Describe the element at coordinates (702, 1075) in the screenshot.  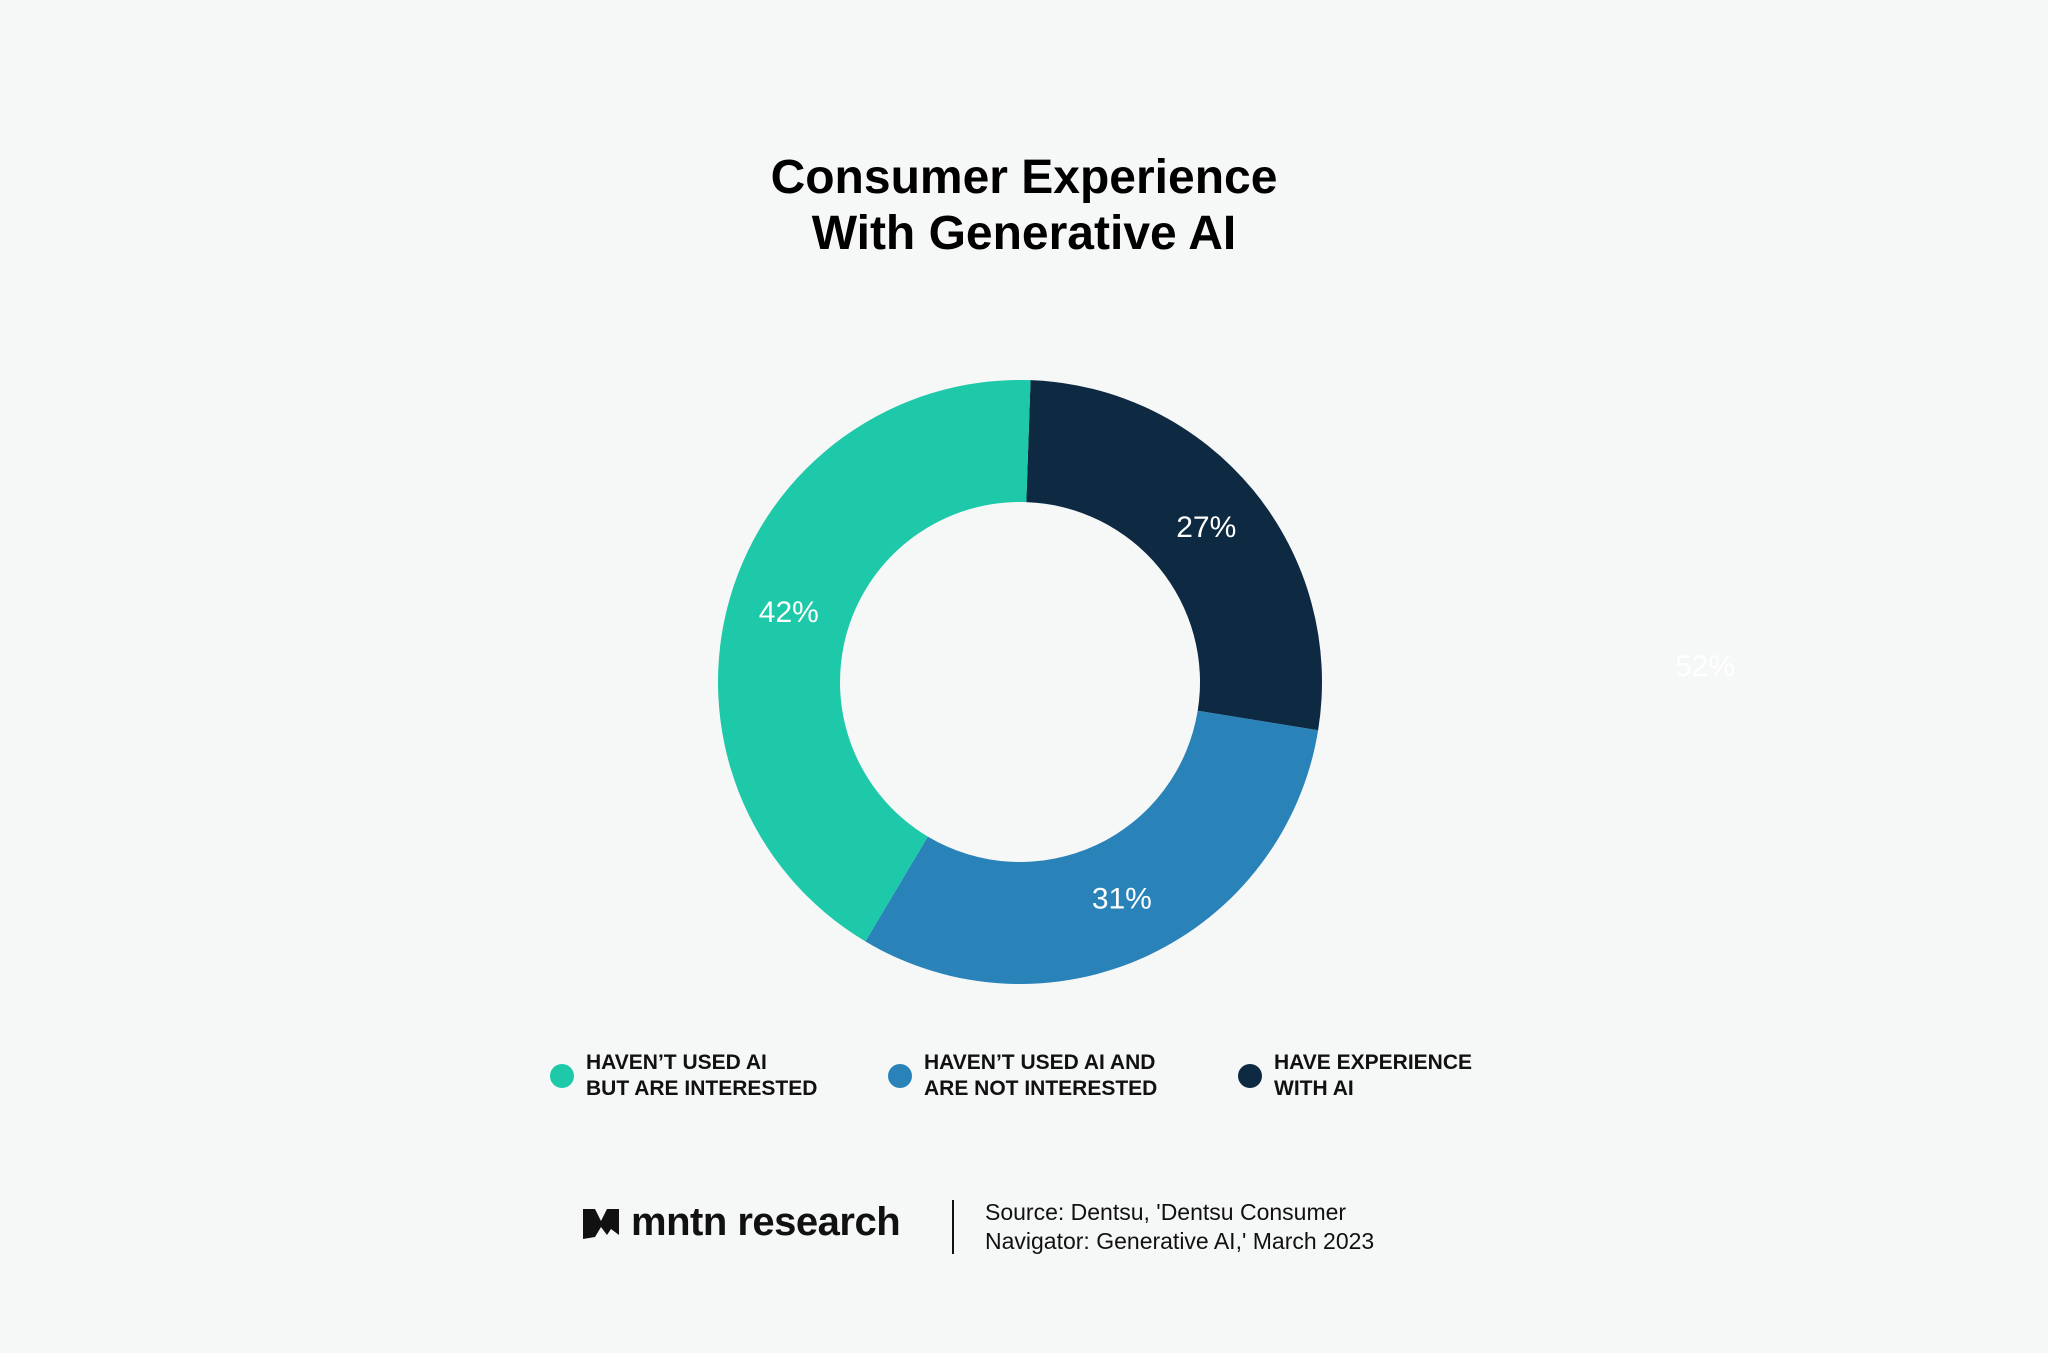
I see `legend-label: HAVEN’T USED AI BUT ARE INTERESTED` at that location.